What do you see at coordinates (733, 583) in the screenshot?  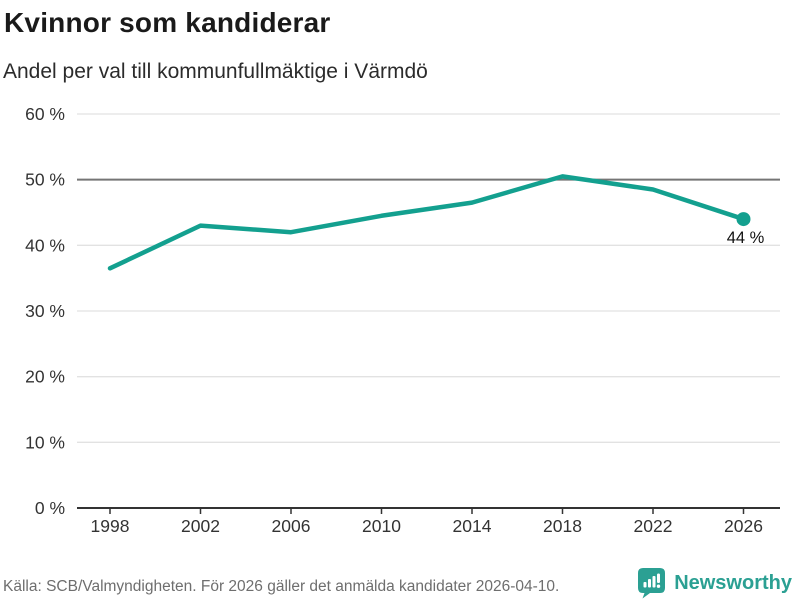 I see `newsworthy-brand-text: Newsworthy` at bounding box center [733, 583].